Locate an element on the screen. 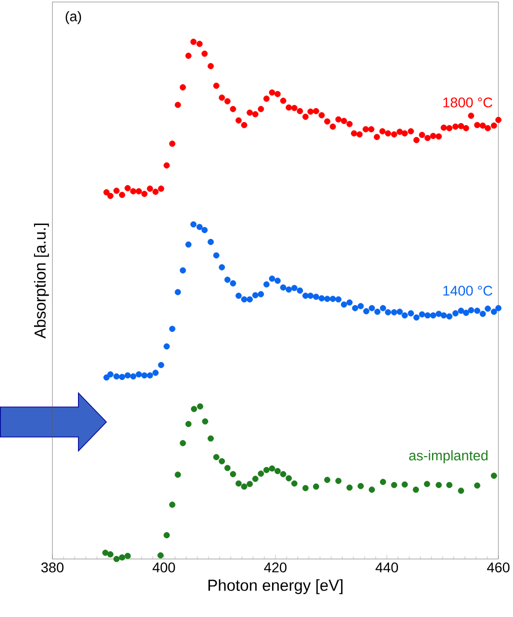  series-label: as-implanted is located at coordinates (448, 457).